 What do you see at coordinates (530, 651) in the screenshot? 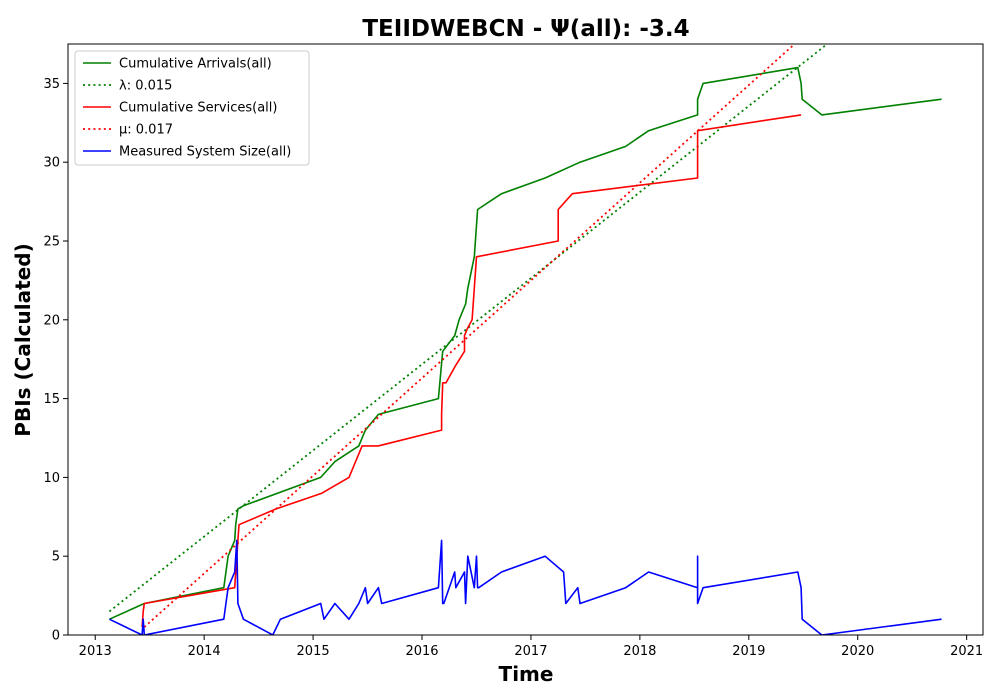
I see `x-tick-label: 2017` at bounding box center [530, 651].